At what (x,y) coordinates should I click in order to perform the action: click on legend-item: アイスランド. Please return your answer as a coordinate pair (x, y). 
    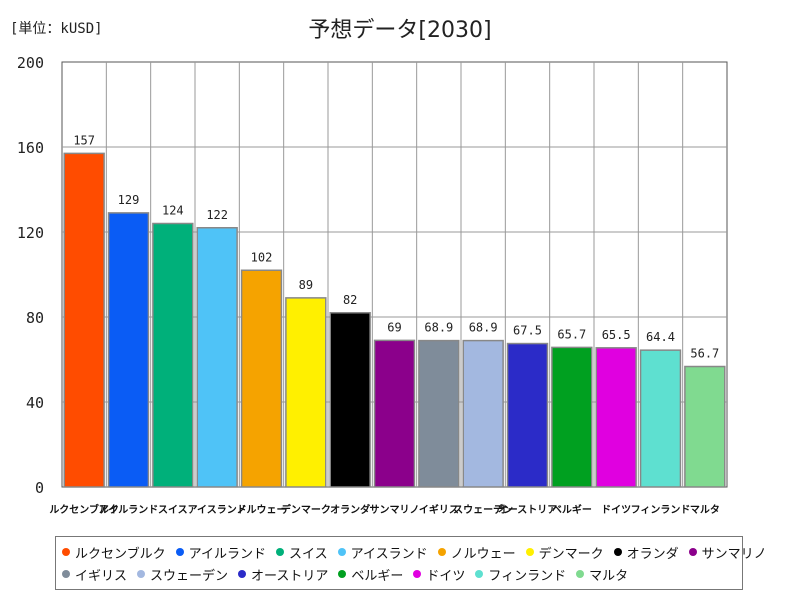
    Looking at the image, I should click on (382, 552).